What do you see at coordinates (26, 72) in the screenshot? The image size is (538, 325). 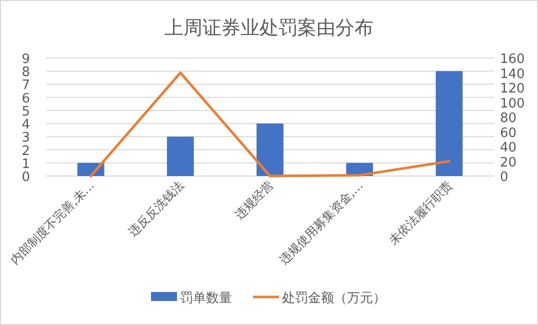 I see `y-tick-label: 8` at bounding box center [26, 72].